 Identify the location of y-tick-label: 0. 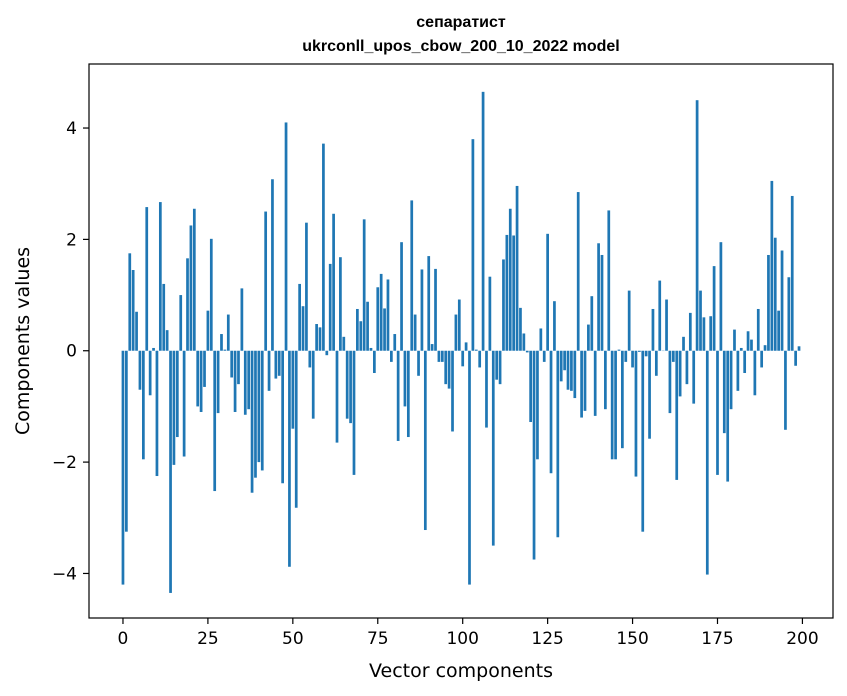
(71, 352).